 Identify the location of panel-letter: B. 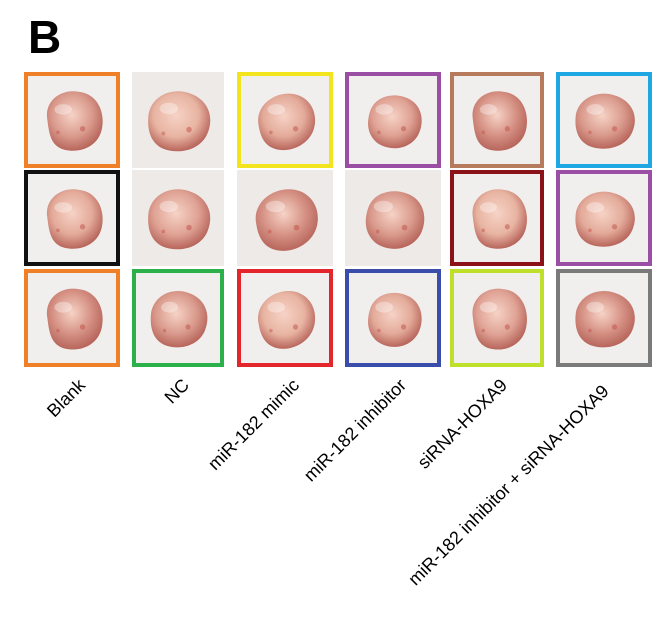
(45, 37).